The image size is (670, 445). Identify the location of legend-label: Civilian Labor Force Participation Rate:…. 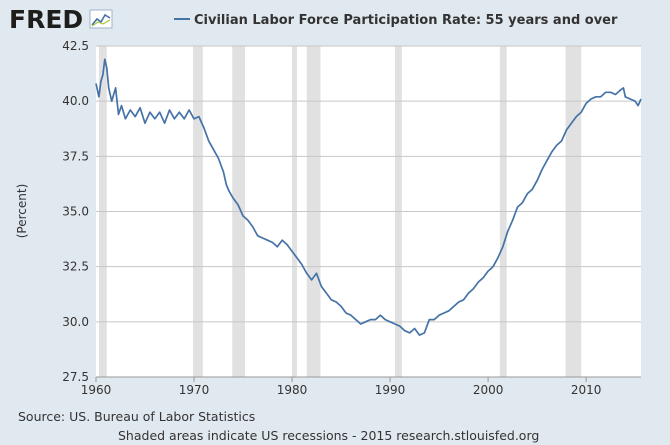
(406, 20).